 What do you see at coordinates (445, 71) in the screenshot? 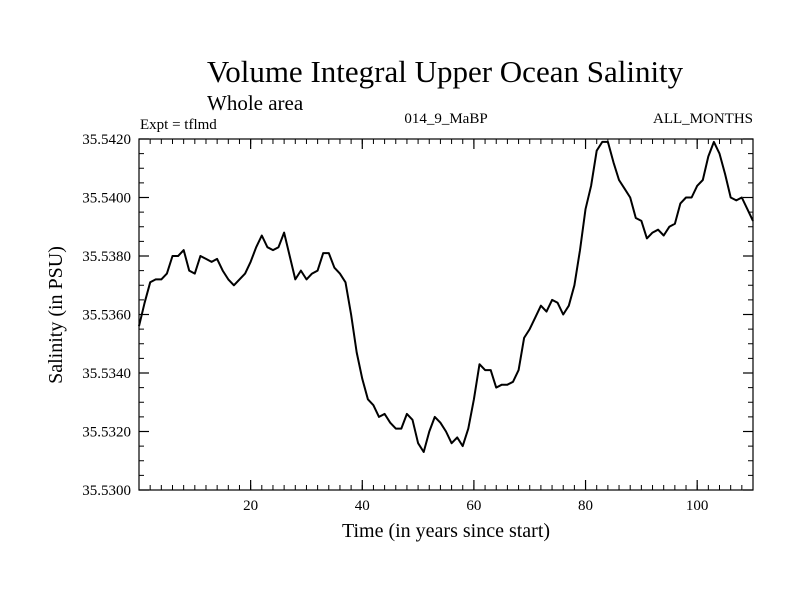
I see `chart-title: Volume Integral Upper Ocean Salinity` at bounding box center [445, 71].